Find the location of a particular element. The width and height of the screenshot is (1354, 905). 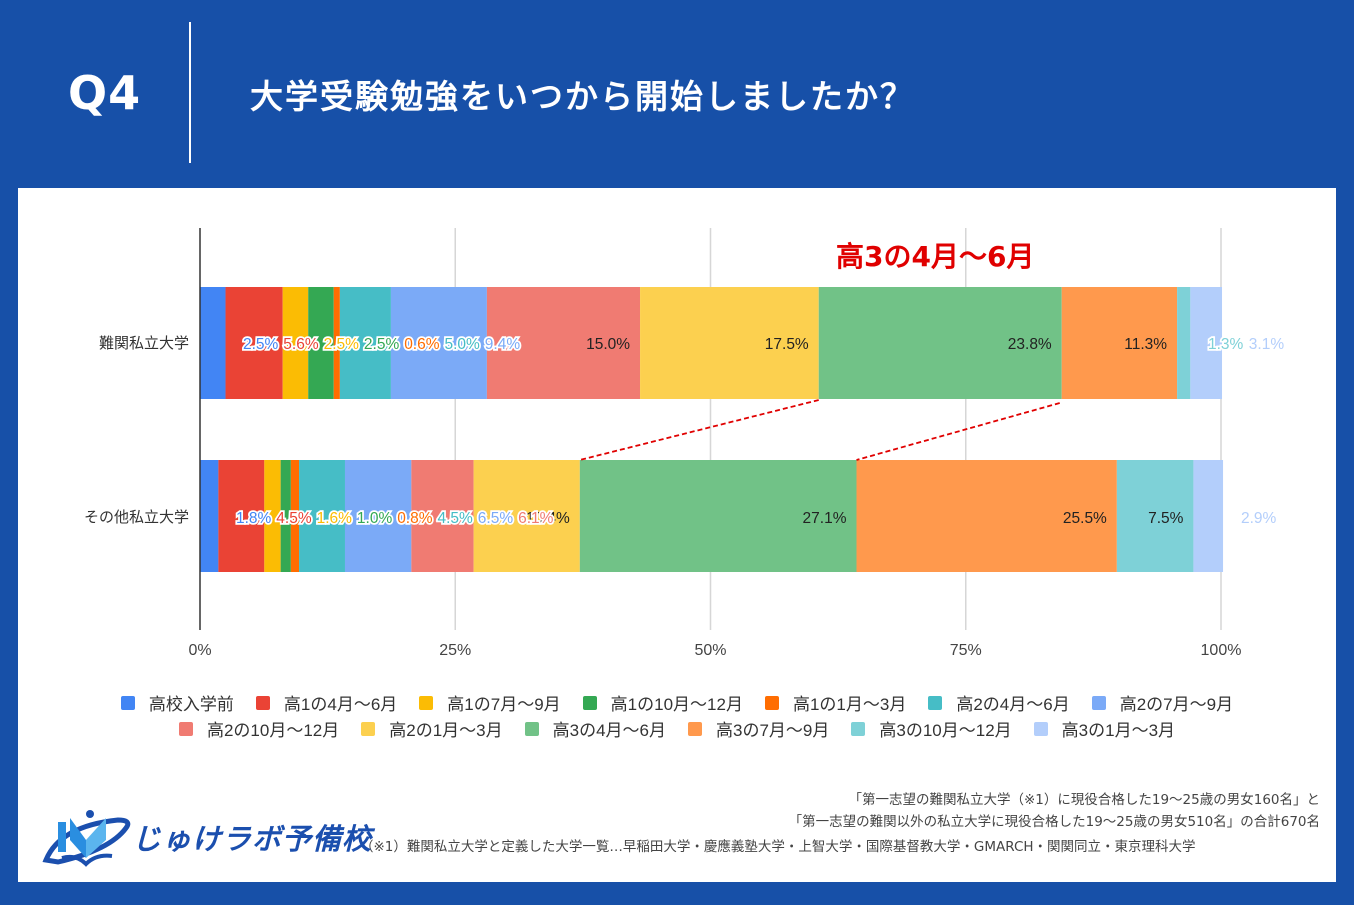

data-label: 0.8% is located at coordinates (415, 518).